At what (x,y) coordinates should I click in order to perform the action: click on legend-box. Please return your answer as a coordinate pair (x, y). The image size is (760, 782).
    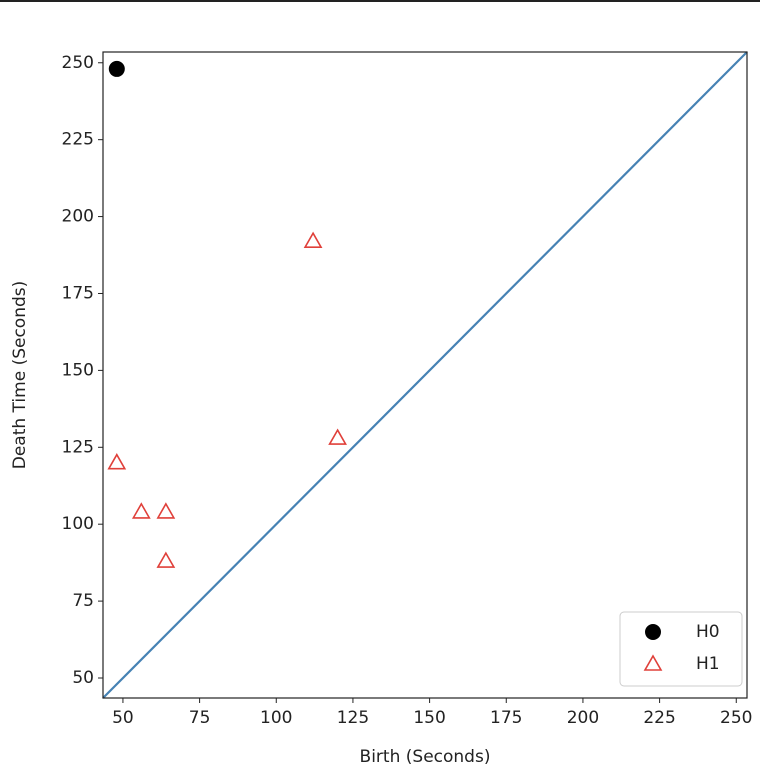
    Looking at the image, I should click on (681, 649).